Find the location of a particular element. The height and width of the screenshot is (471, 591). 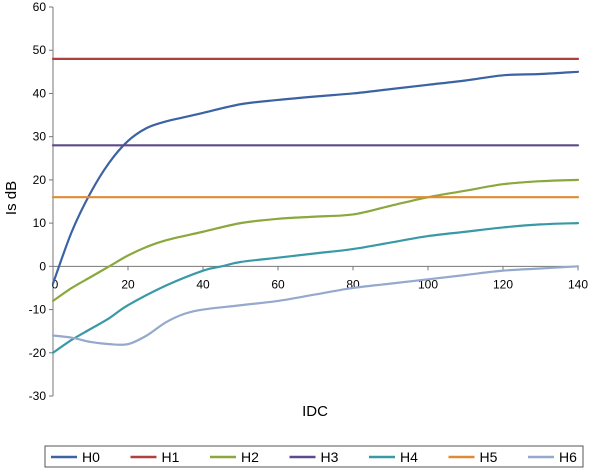

y-tick-label: 60 is located at coordinates (40, 7).